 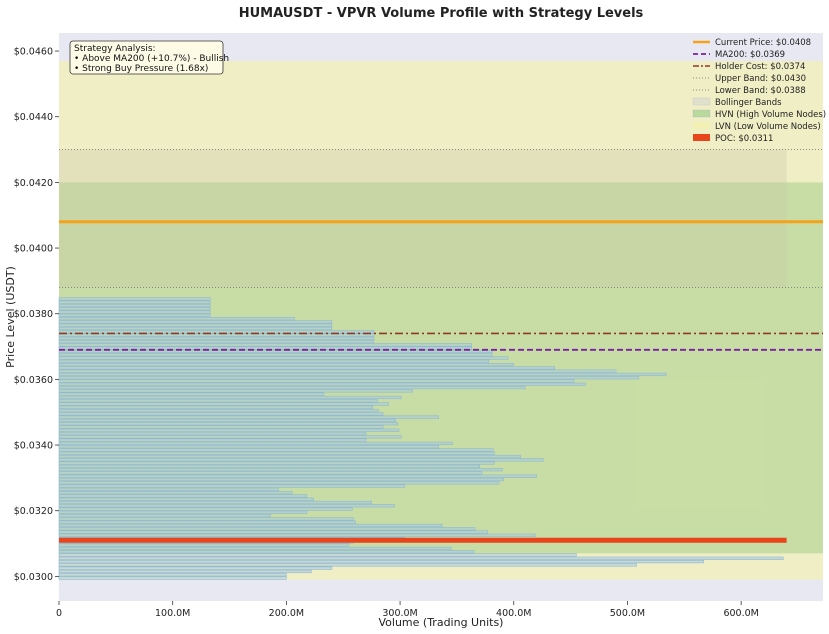 I want to click on legend-label-bollinger: Bollinger Bands, so click(x=748, y=103).